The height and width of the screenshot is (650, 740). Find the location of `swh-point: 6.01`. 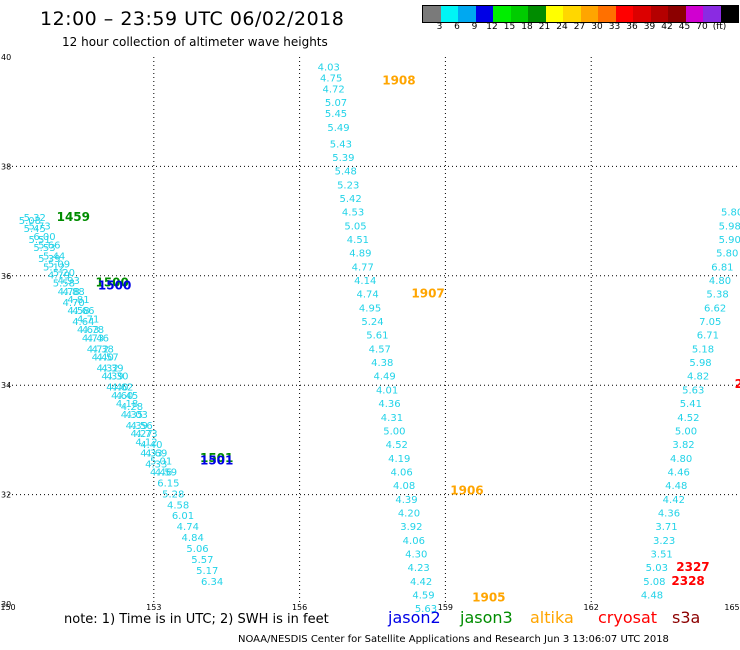

swh-point: 6.01 is located at coordinates (183, 516).